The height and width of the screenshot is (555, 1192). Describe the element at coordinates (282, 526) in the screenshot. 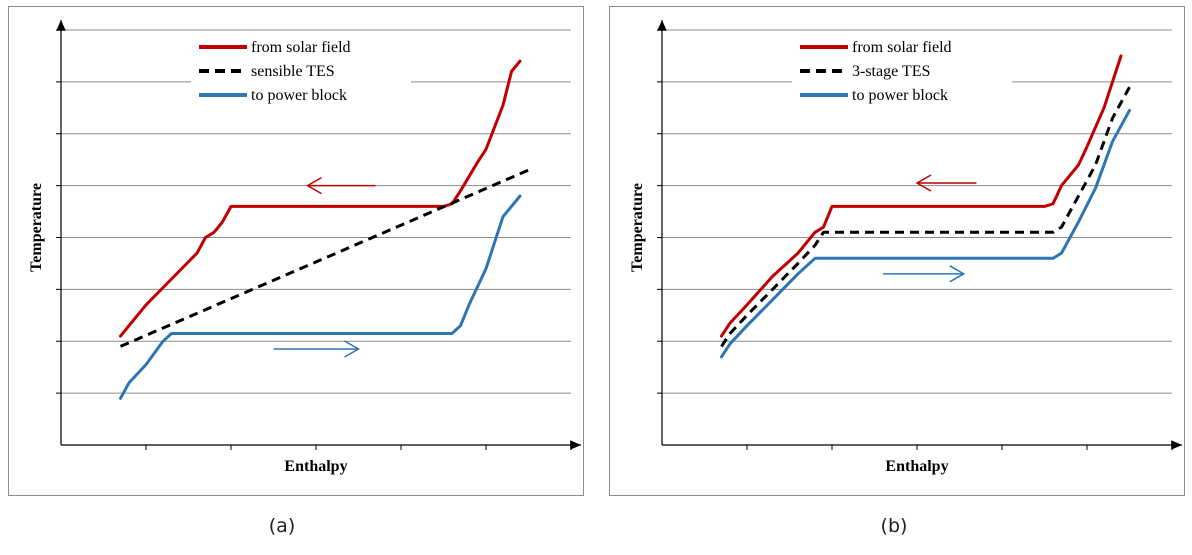

I see `panel-label-a: (a)` at that location.